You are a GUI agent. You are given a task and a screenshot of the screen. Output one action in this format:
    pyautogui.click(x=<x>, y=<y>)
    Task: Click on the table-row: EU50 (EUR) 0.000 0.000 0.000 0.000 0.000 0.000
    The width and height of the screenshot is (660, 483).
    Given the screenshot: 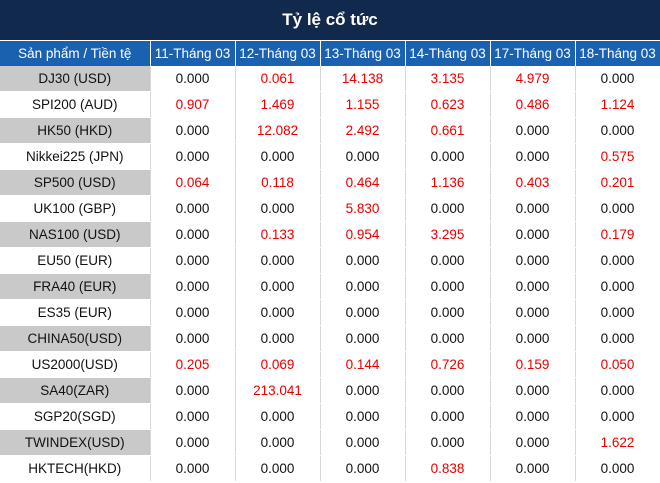 What is the action you would take?
    pyautogui.click(x=330, y=260)
    